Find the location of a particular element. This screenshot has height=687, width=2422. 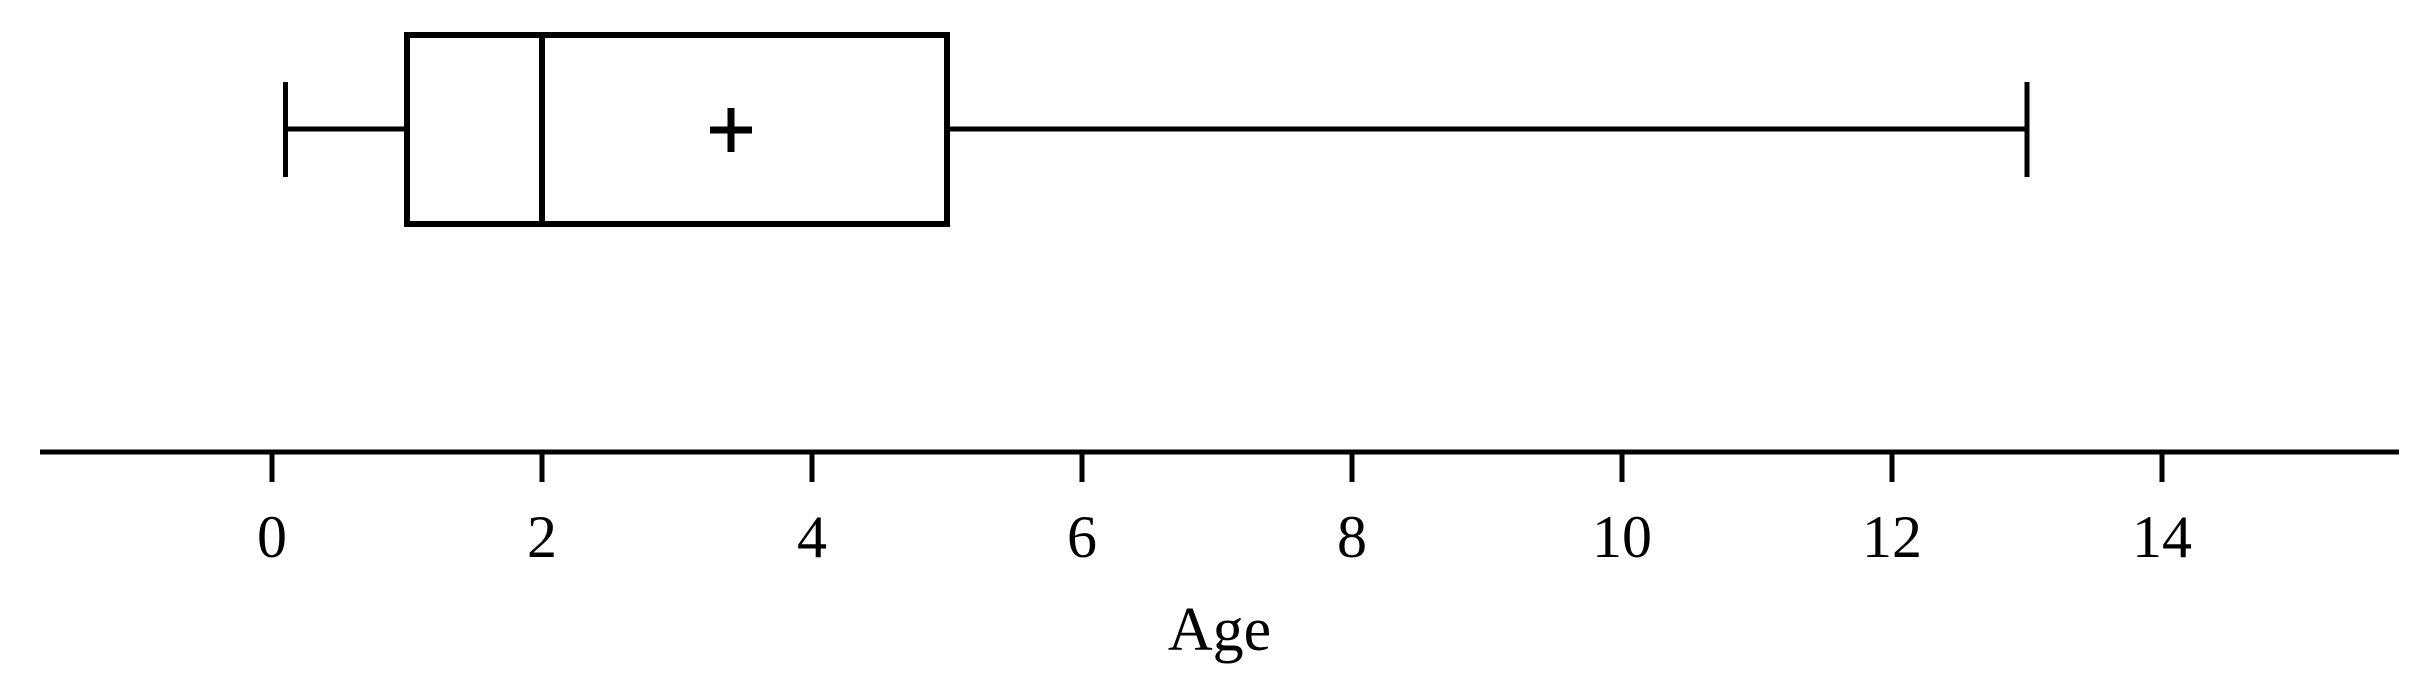

axis-tick-label: 12 is located at coordinates (1892, 537).